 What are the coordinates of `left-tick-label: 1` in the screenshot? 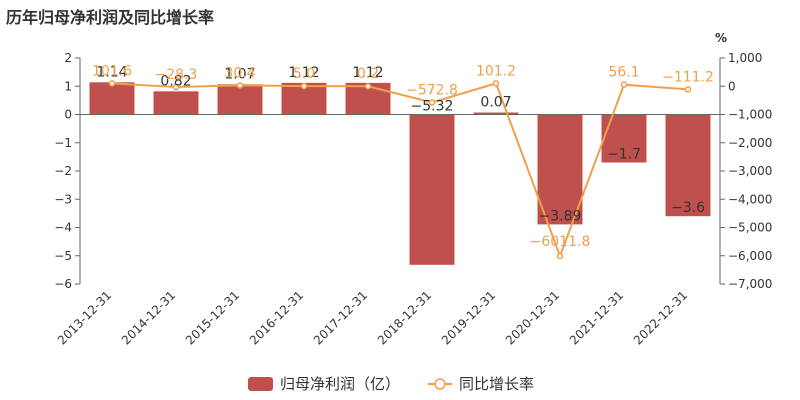 It's located at (68, 86).